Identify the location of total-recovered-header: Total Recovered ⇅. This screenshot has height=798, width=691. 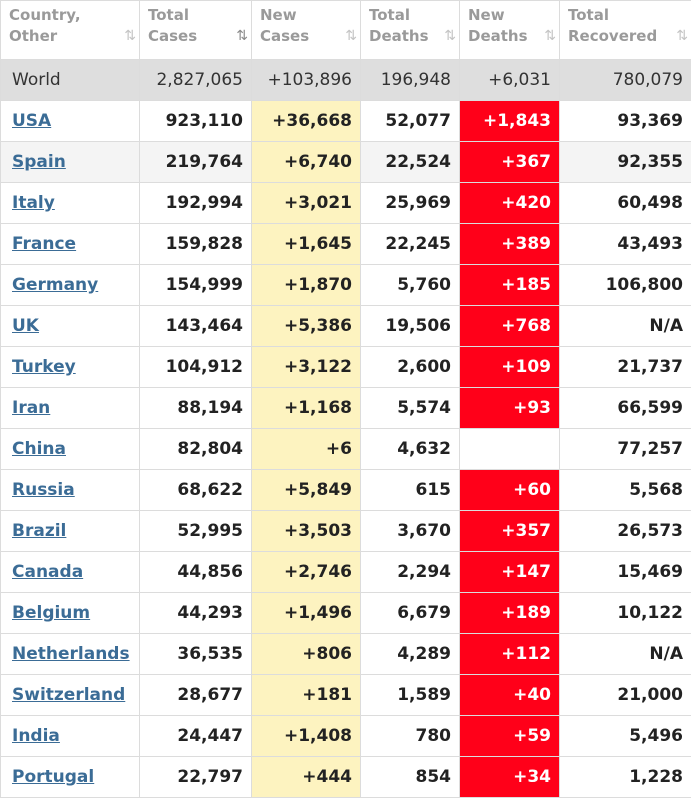
(625, 30).